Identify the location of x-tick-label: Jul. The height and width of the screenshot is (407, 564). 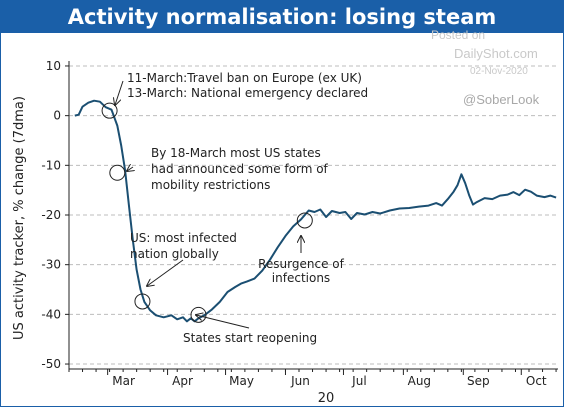
(358, 381).